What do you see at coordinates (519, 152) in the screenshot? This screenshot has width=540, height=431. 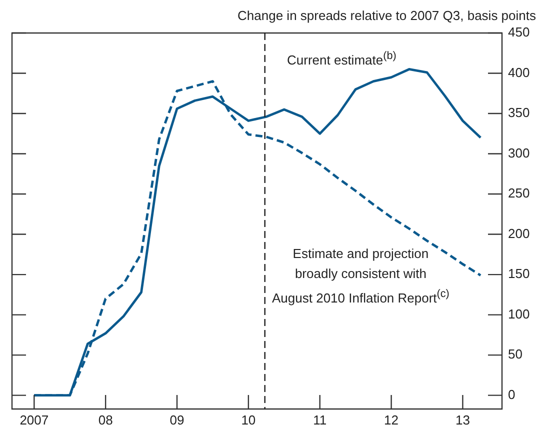 I see `y-tick-label: 300` at bounding box center [519, 152].